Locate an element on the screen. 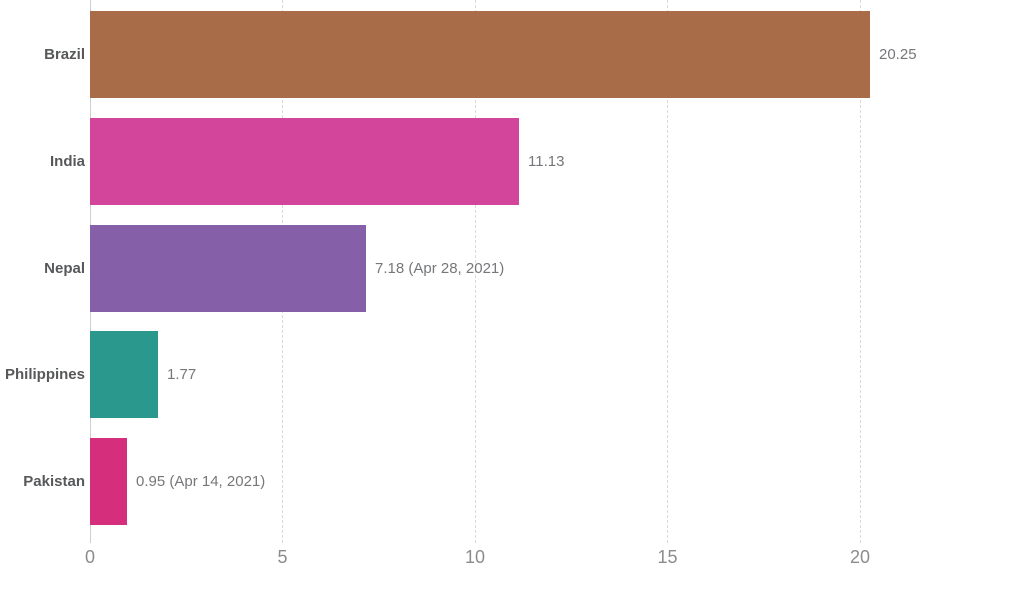 The image size is (1024, 589). x-tick-label: 15 is located at coordinates (667, 557).